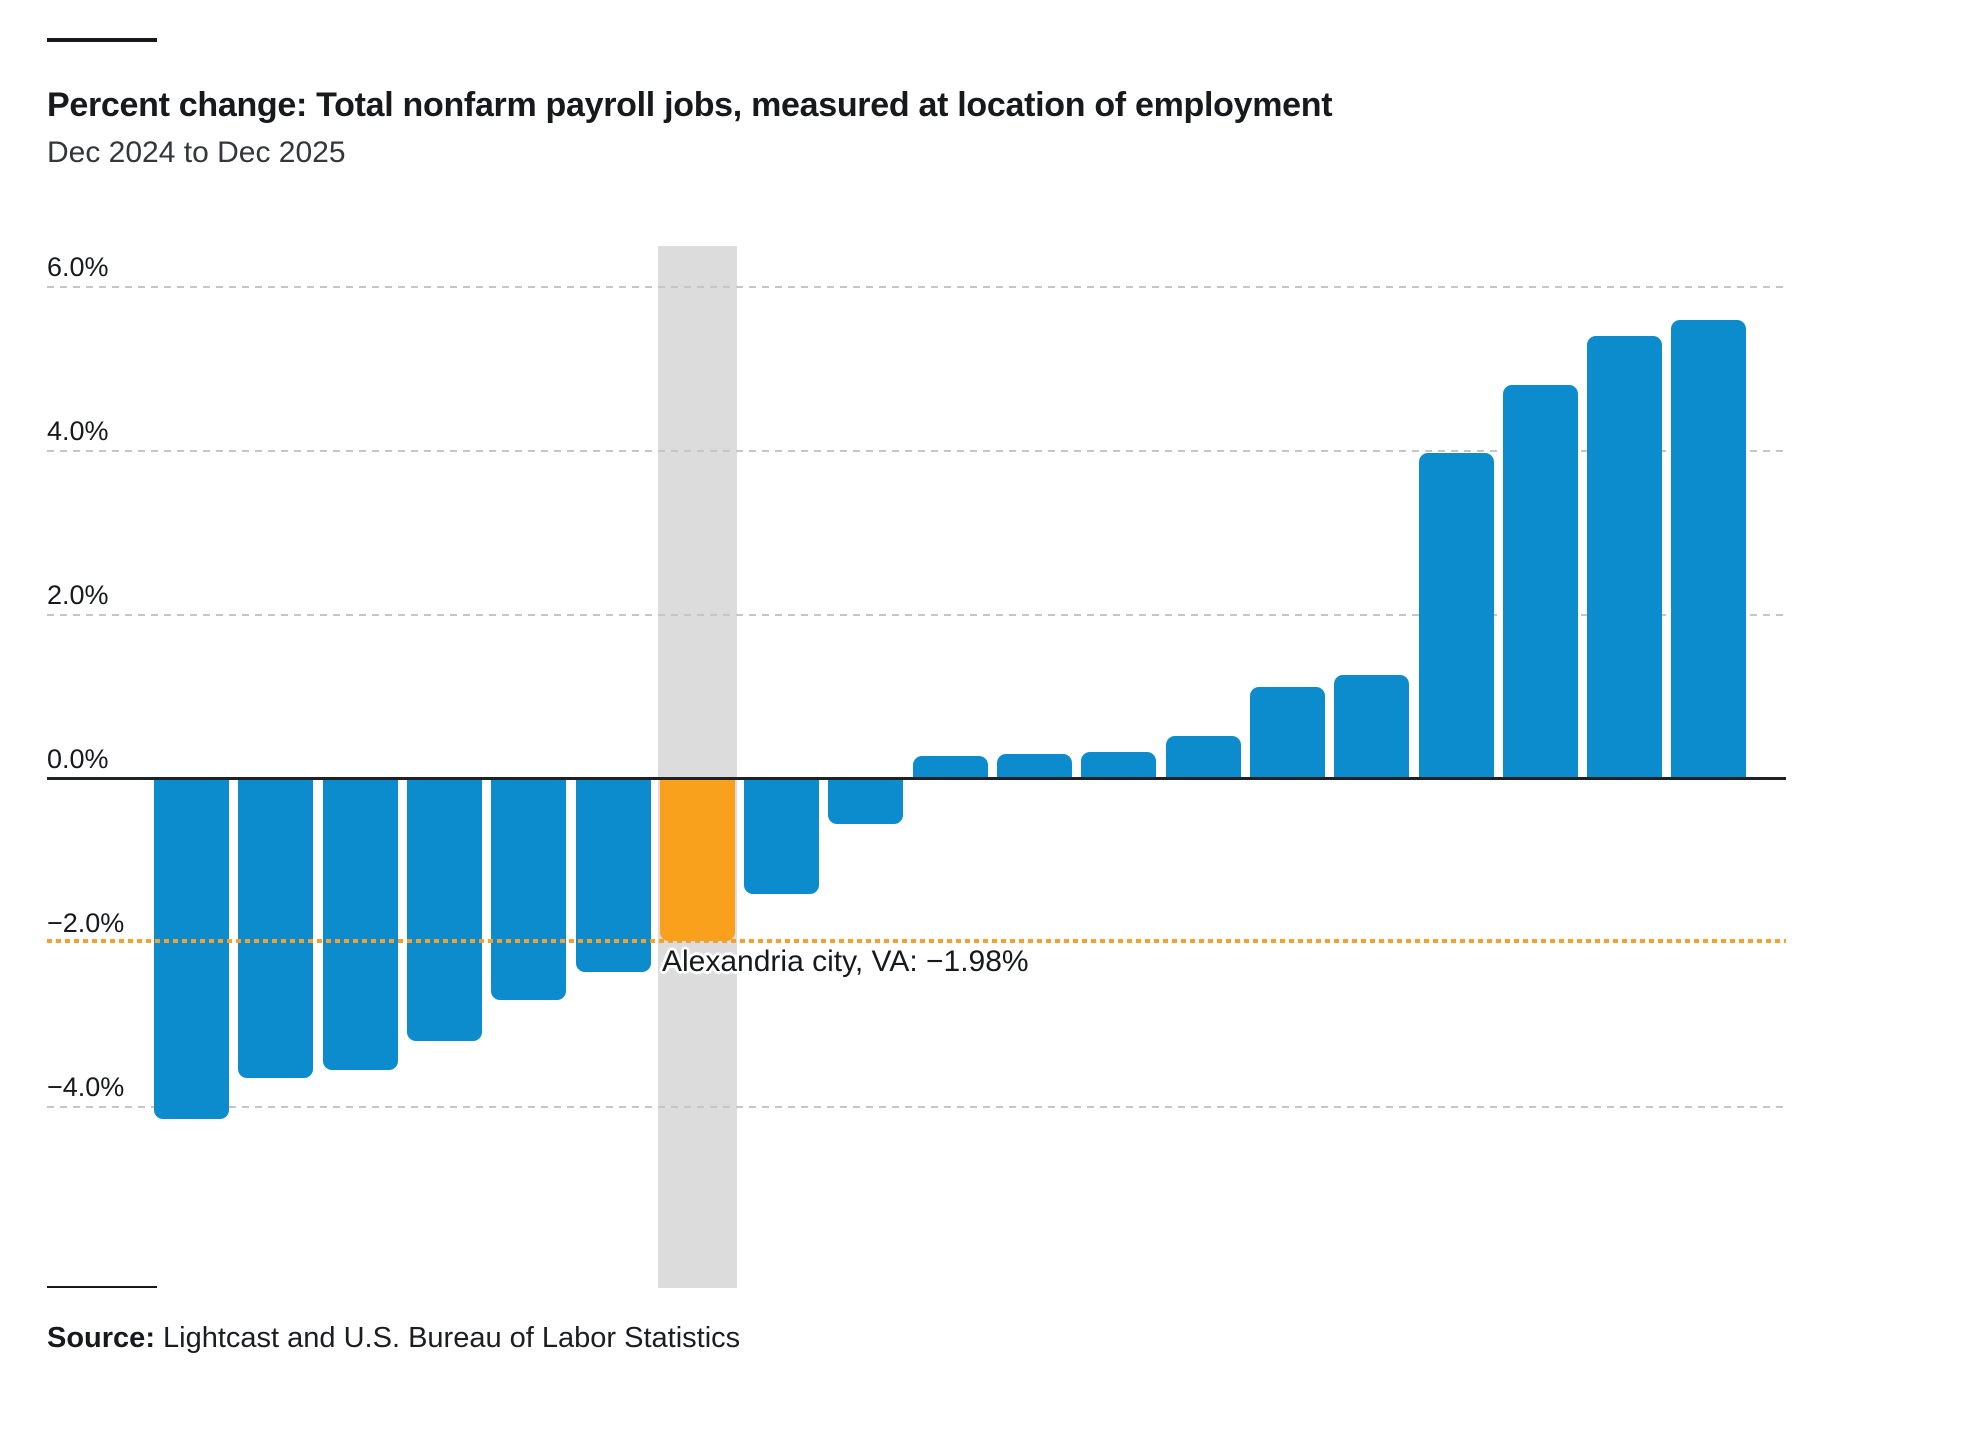 This screenshot has width=1966, height=1432. What do you see at coordinates (78, 759) in the screenshot?
I see `y-tick-label: 0.0%` at bounding box center [78, 759].